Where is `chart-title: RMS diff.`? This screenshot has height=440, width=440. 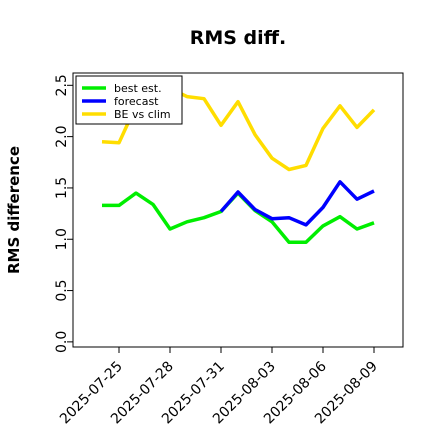 chart-title: RMS diff. is located at coordinates (238, 38).